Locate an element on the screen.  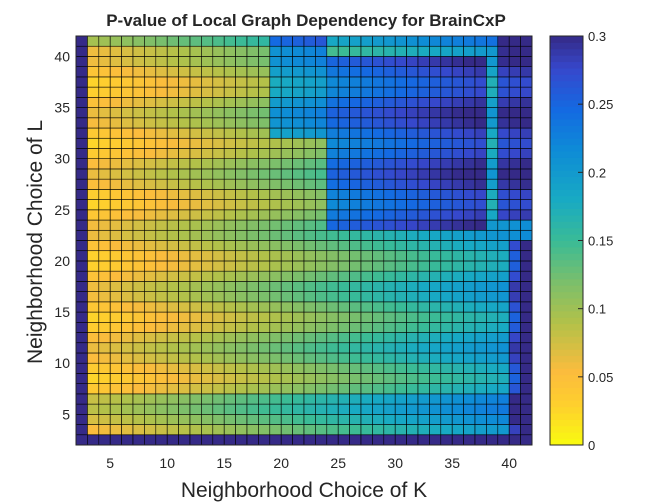
colorbar-tick-label: 0.2 is located at coordinates (597, 172).